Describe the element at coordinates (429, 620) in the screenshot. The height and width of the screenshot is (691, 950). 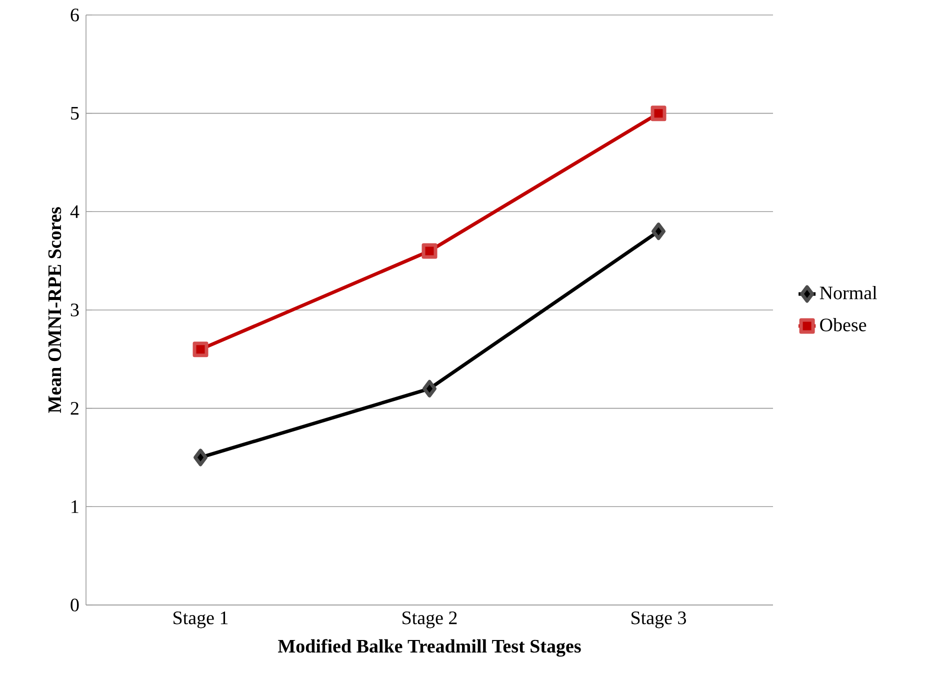
I see `x-tick-label: Stage 2` at that location.